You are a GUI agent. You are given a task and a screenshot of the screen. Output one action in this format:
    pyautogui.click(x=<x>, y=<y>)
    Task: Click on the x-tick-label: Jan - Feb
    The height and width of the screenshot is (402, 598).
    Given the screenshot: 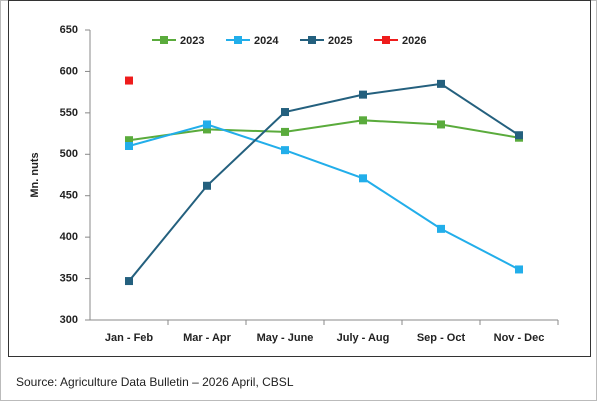 What is the action you would take?
    pyautogui.click(x=129, y=338)
    